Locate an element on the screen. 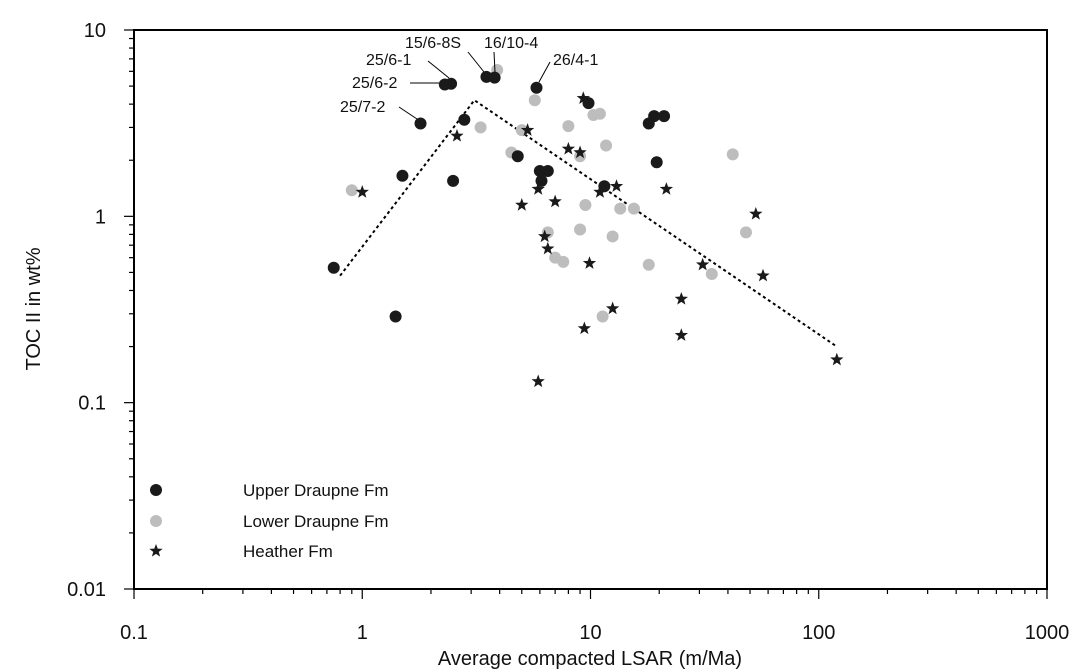 The height and width of the screenshot is (671, 1079). series-upper-draupne-fm is located at coordinates (499, 196).